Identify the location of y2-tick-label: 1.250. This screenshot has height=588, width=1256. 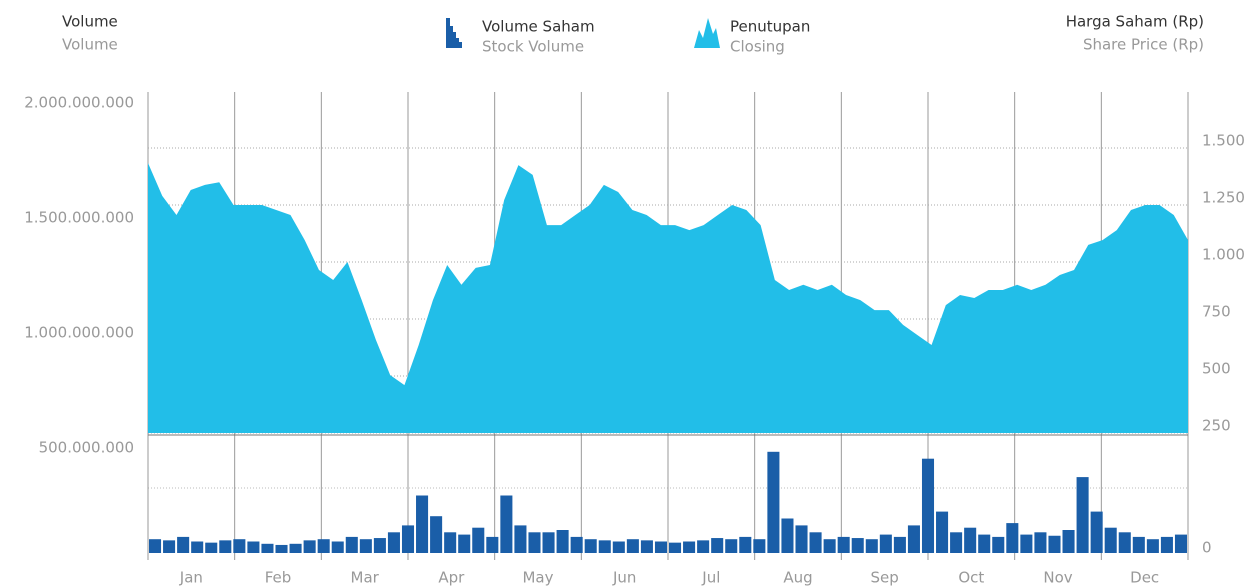
(1223, 198).